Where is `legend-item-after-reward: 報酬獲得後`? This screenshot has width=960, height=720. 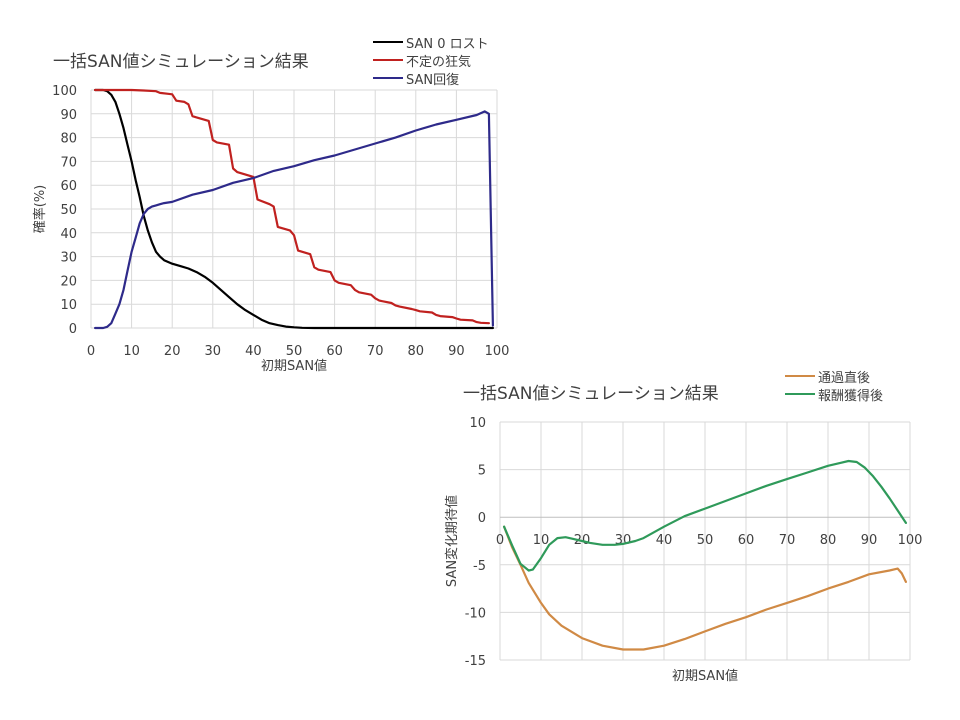
legend-item-after-reward: 報酬獲得後 is located at coordinates (834, 394).